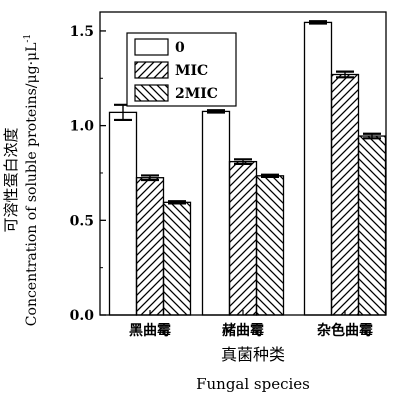  I want to click on x-ticks-group: 黑曲霉 赭曲霉 杂色曲霉, so click(251, 324).